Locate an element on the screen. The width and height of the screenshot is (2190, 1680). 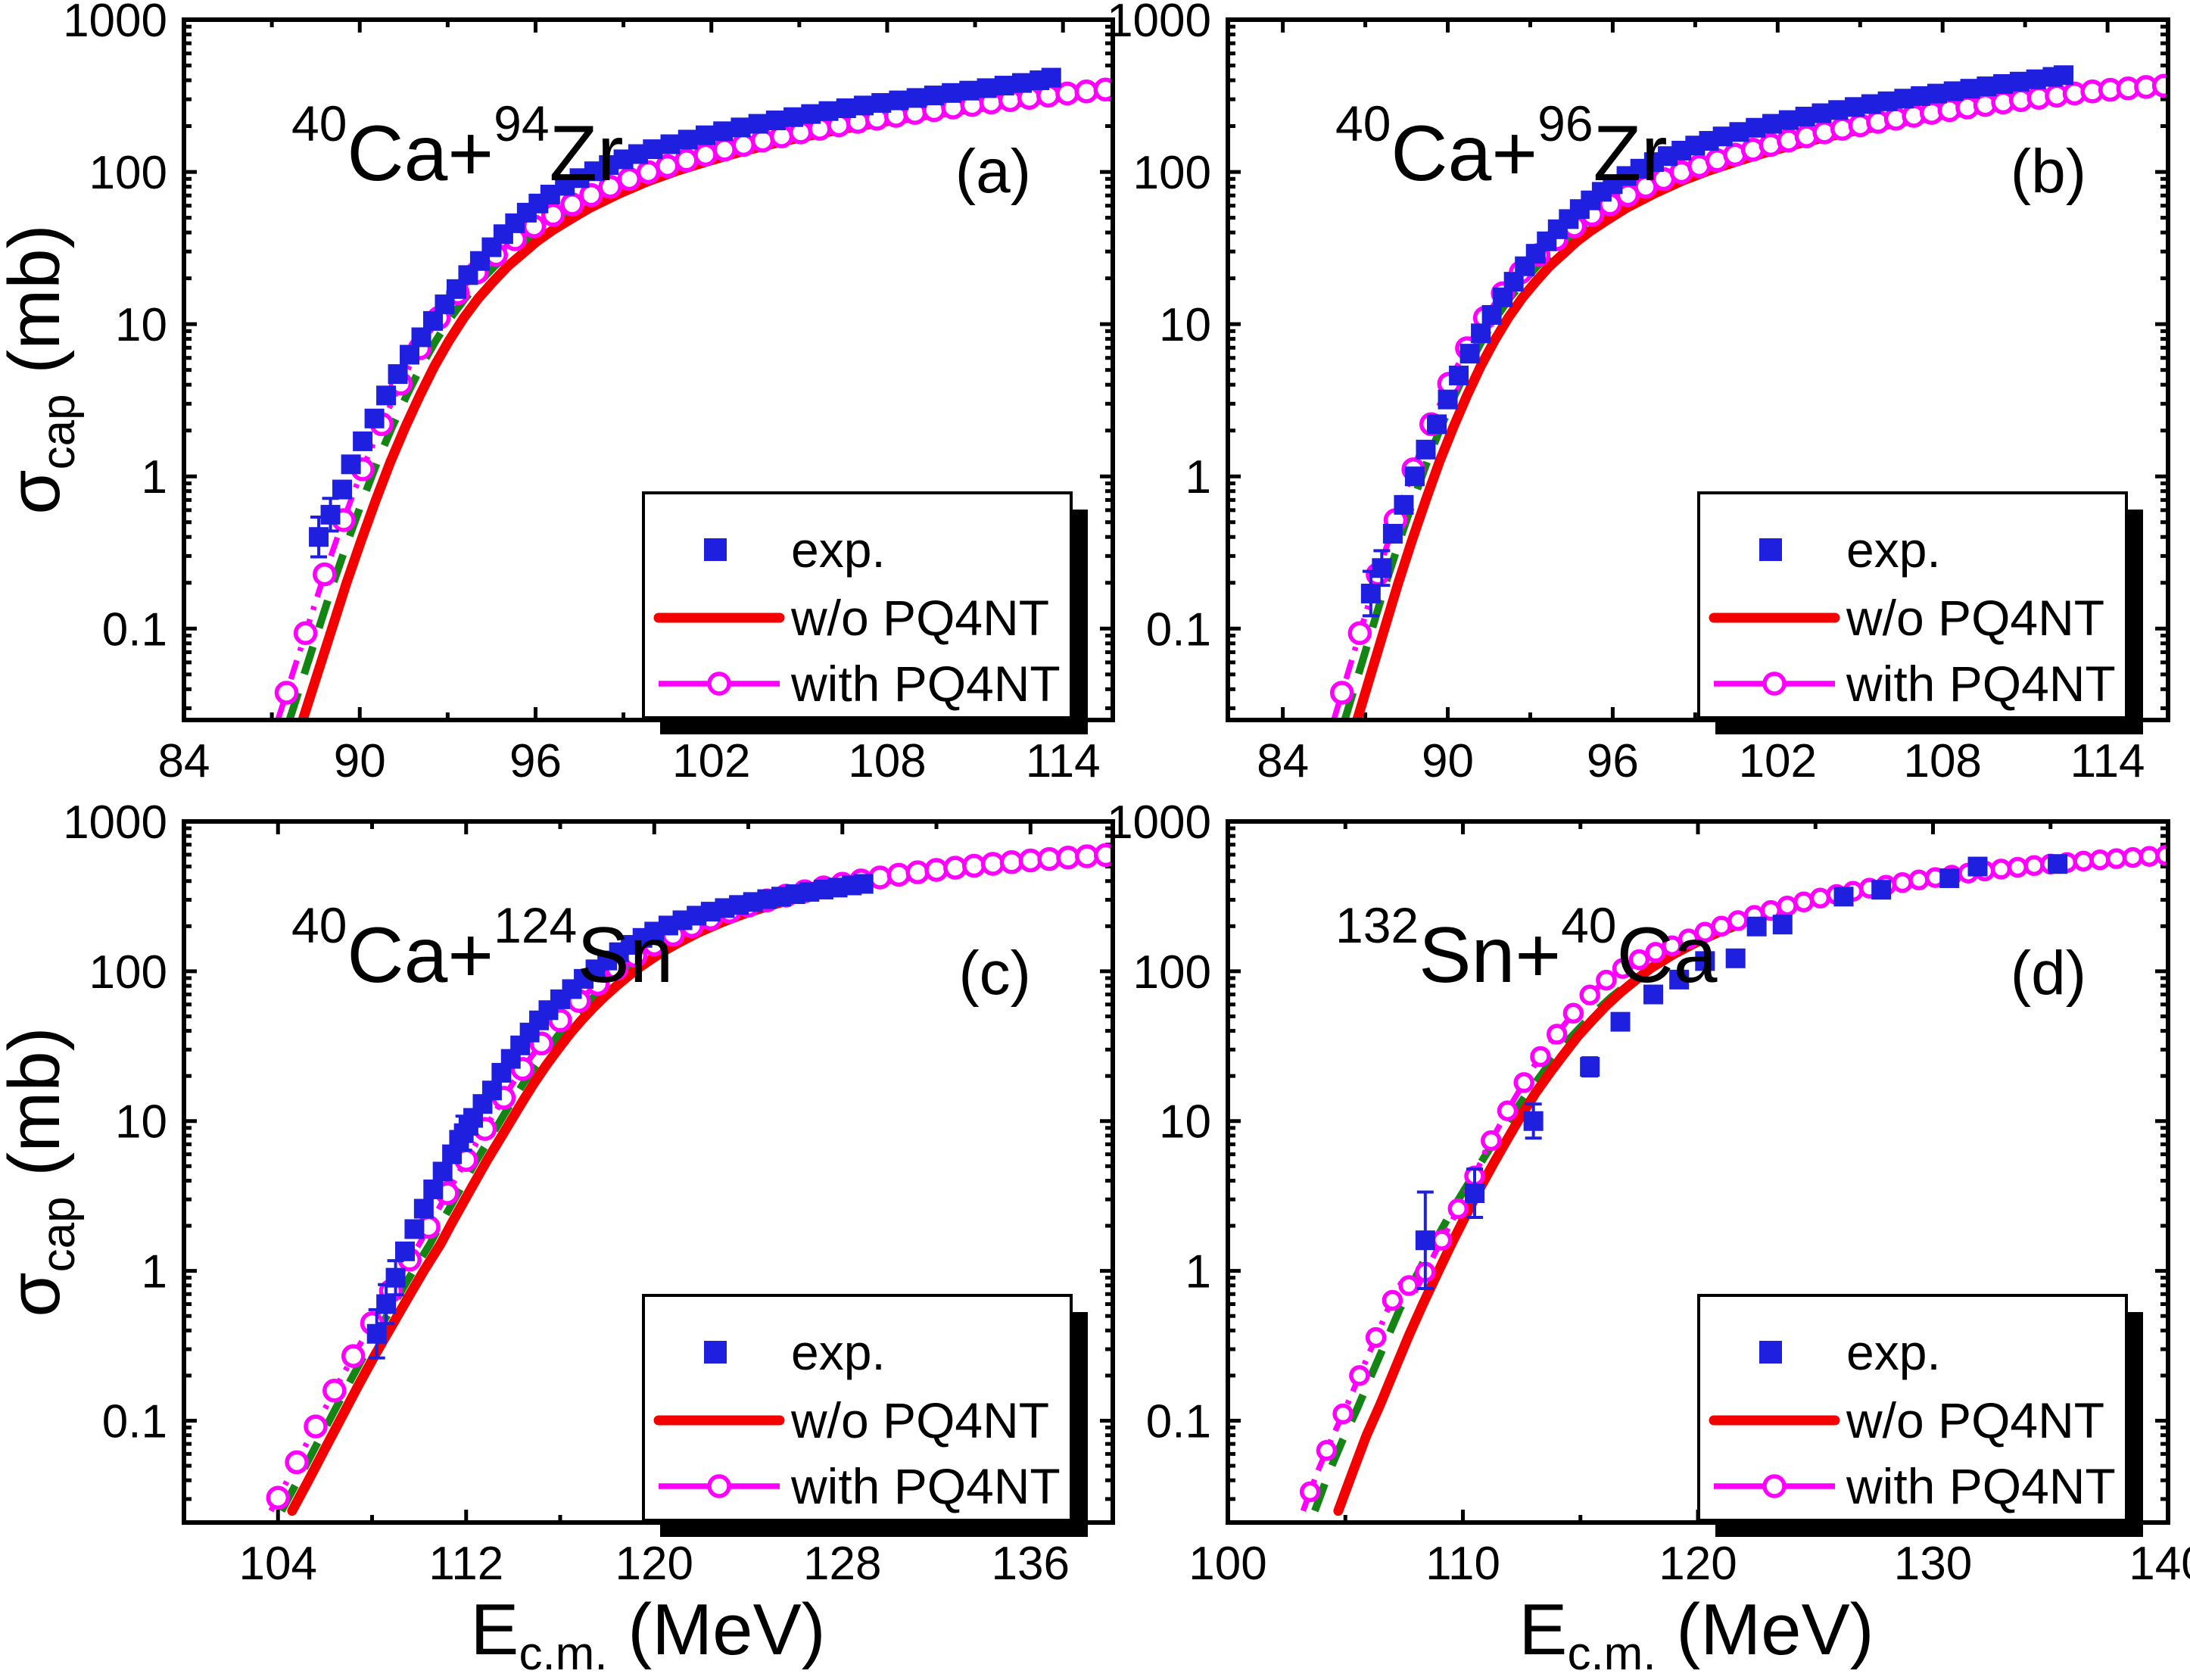
panel-d-x-tick-label: 110 is located at coordinates (1462, 1564).